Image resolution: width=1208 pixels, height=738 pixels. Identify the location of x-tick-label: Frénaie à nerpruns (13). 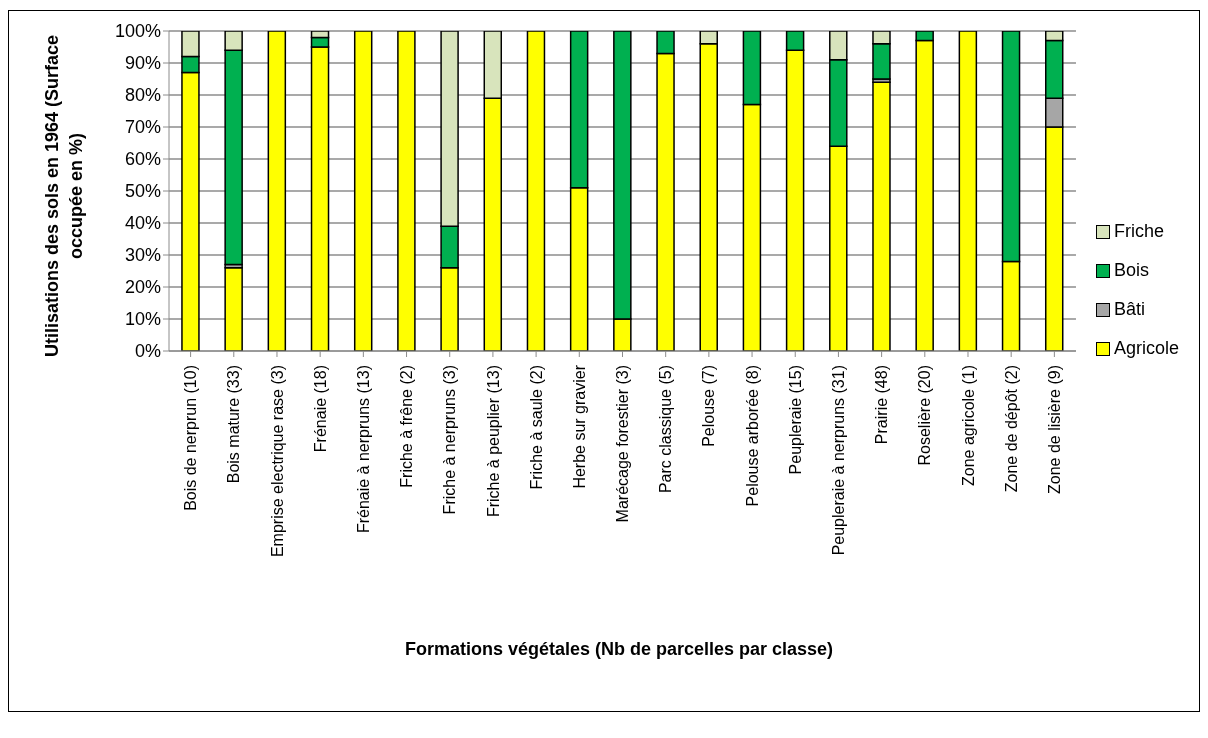
(363, 449).